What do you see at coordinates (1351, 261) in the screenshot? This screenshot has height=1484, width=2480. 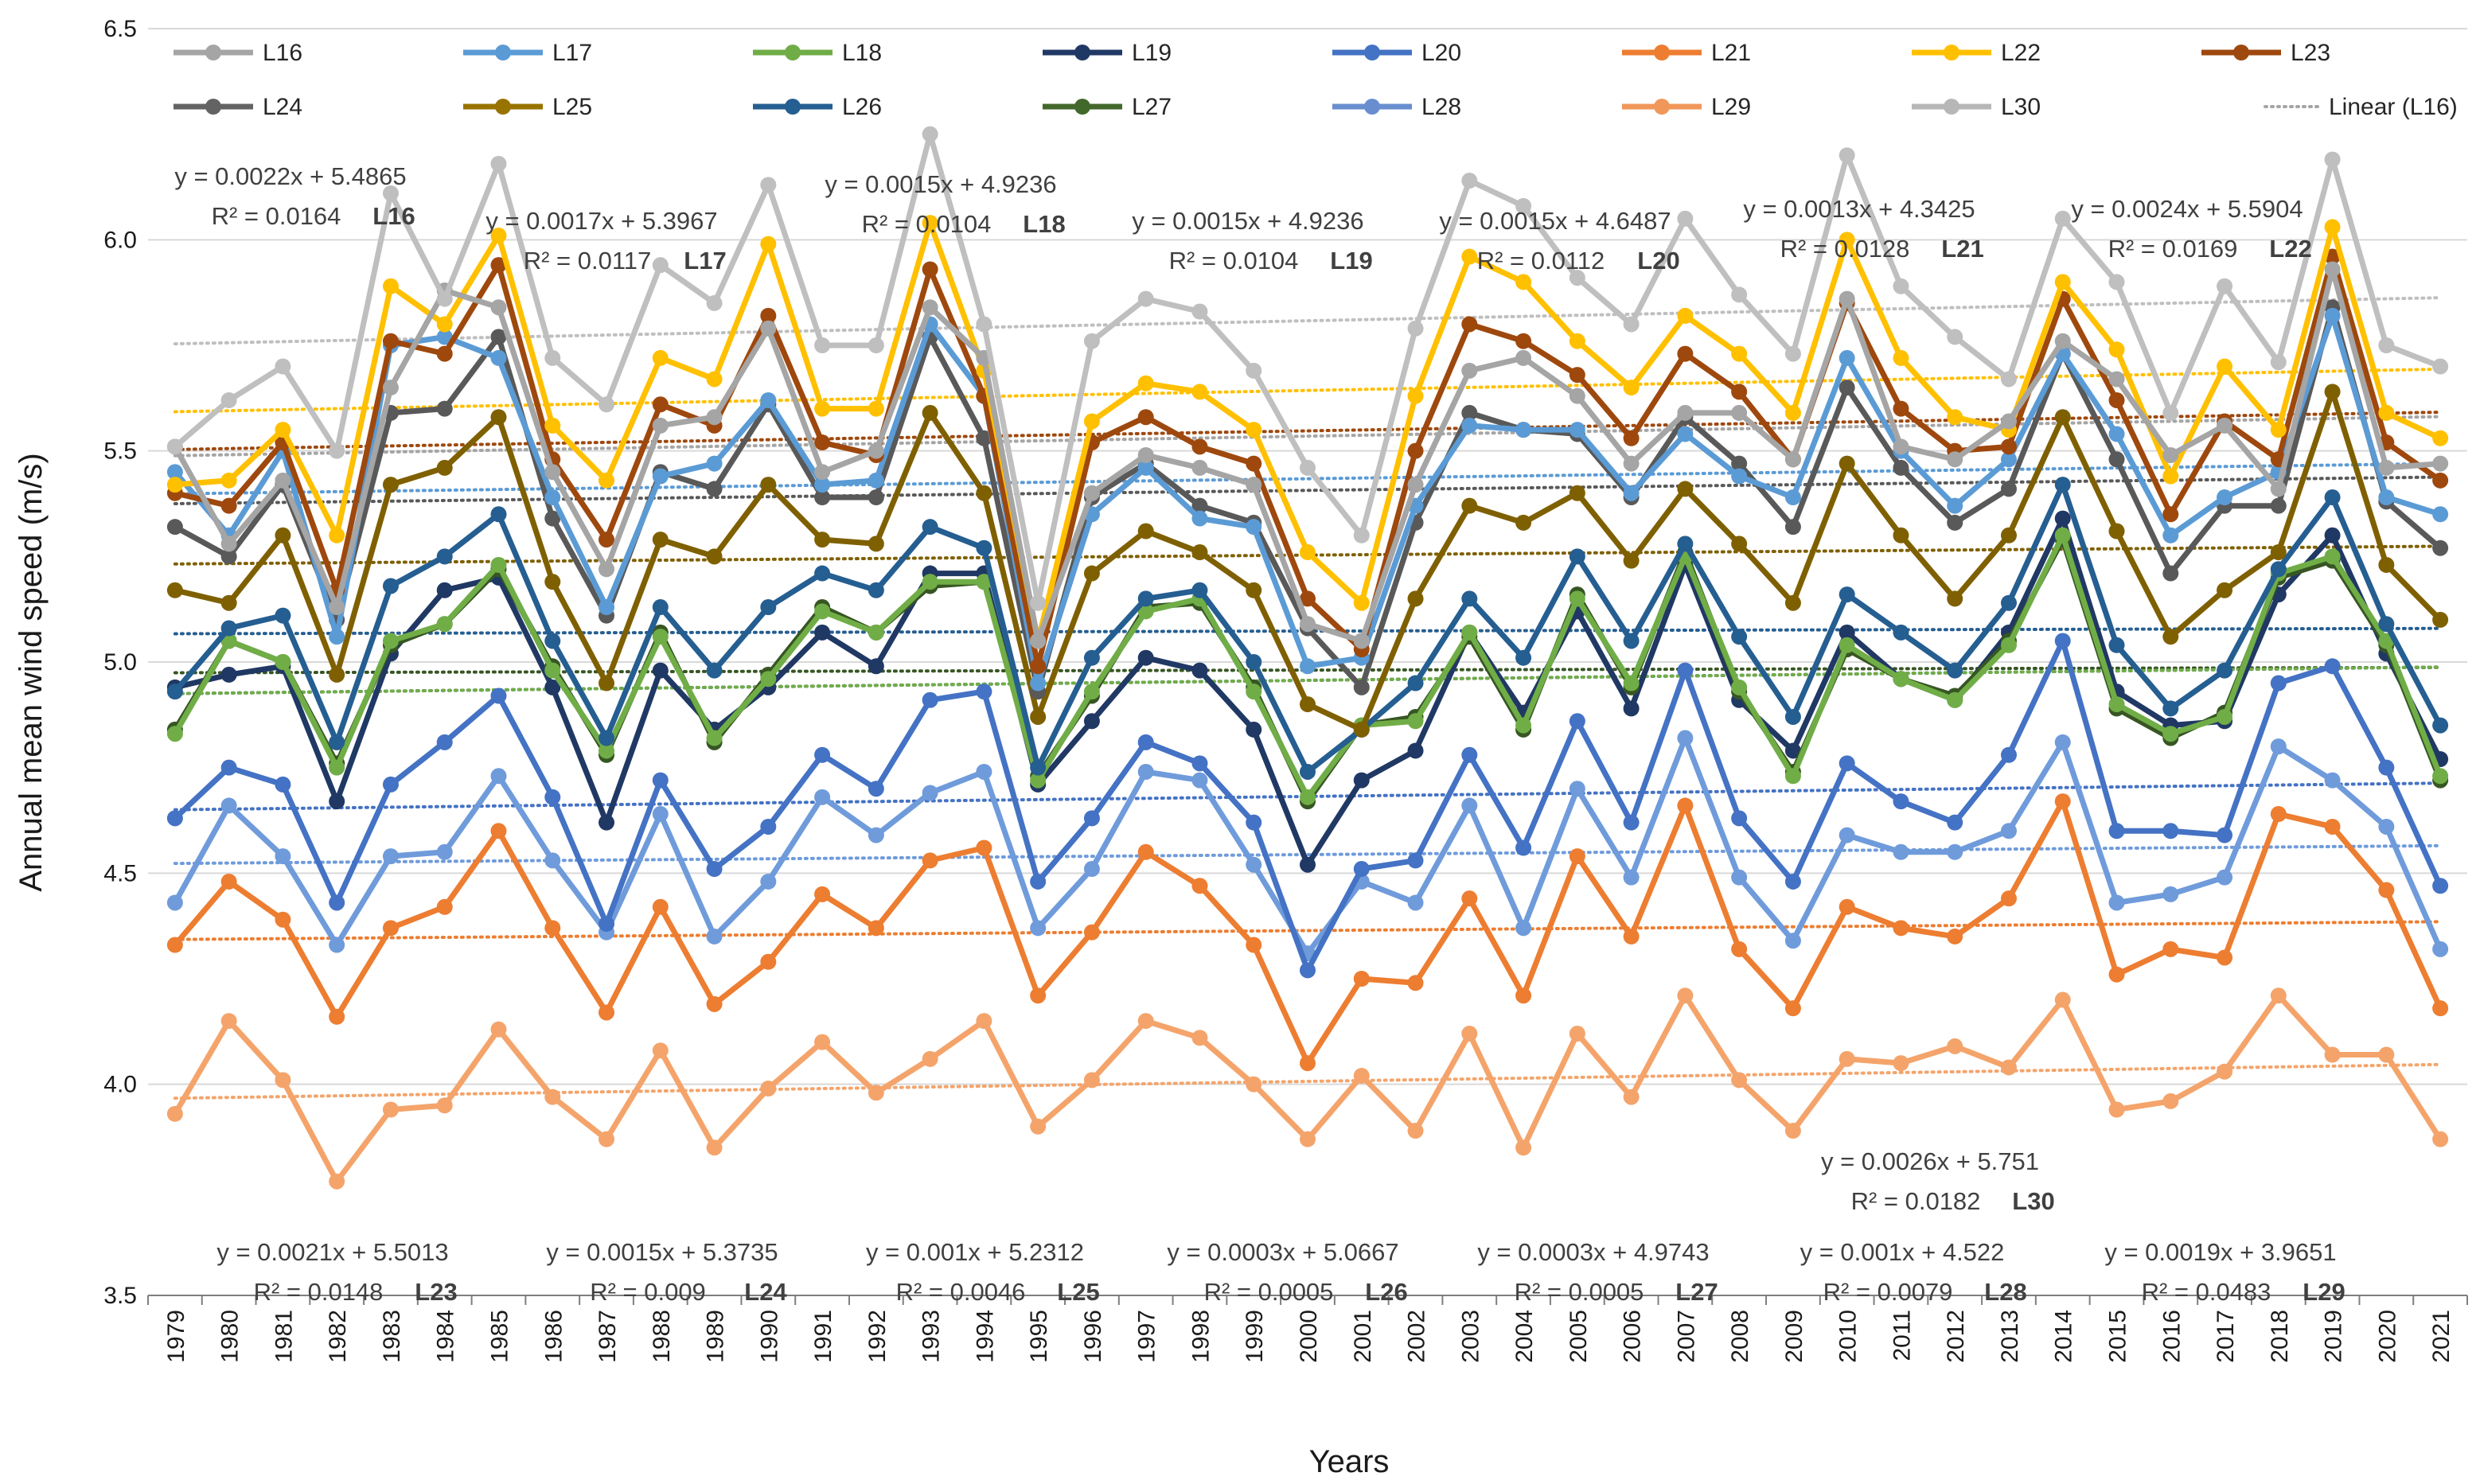 I see `trend-series-tag: L19` at bounding box center [1351, 261].